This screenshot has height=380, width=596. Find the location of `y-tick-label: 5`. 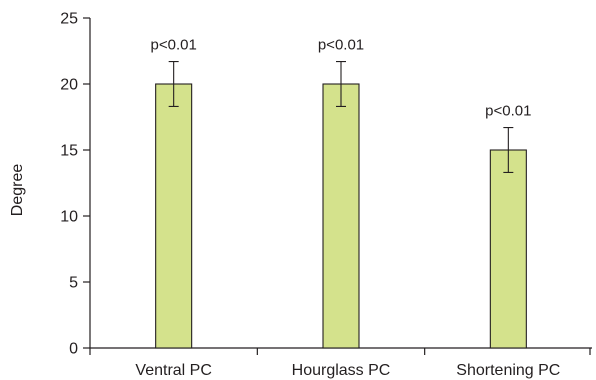

y-tick-label: 5 is located at coordinates (73, 283).